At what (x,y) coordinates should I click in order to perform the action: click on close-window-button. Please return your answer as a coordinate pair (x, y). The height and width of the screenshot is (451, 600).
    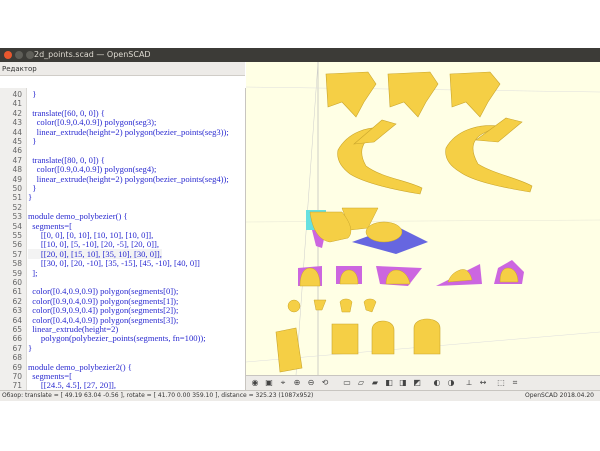
    Looking at the image, I should click on (8, 55).